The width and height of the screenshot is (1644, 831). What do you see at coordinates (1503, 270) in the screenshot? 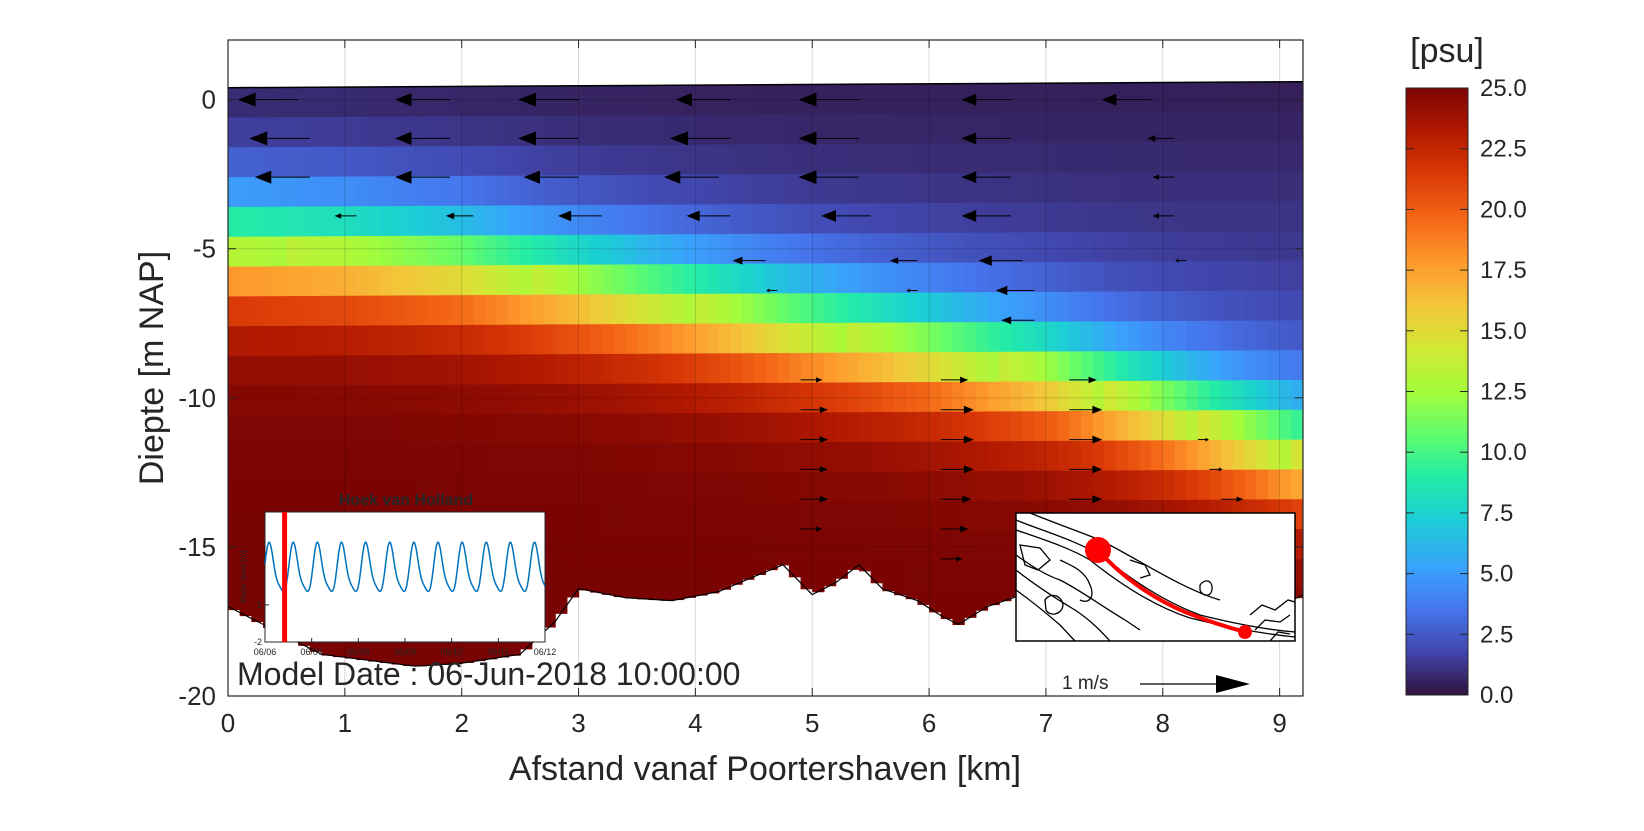
I see `colorbar-tick-label: 17.5` at bounding box center [1503, 270].